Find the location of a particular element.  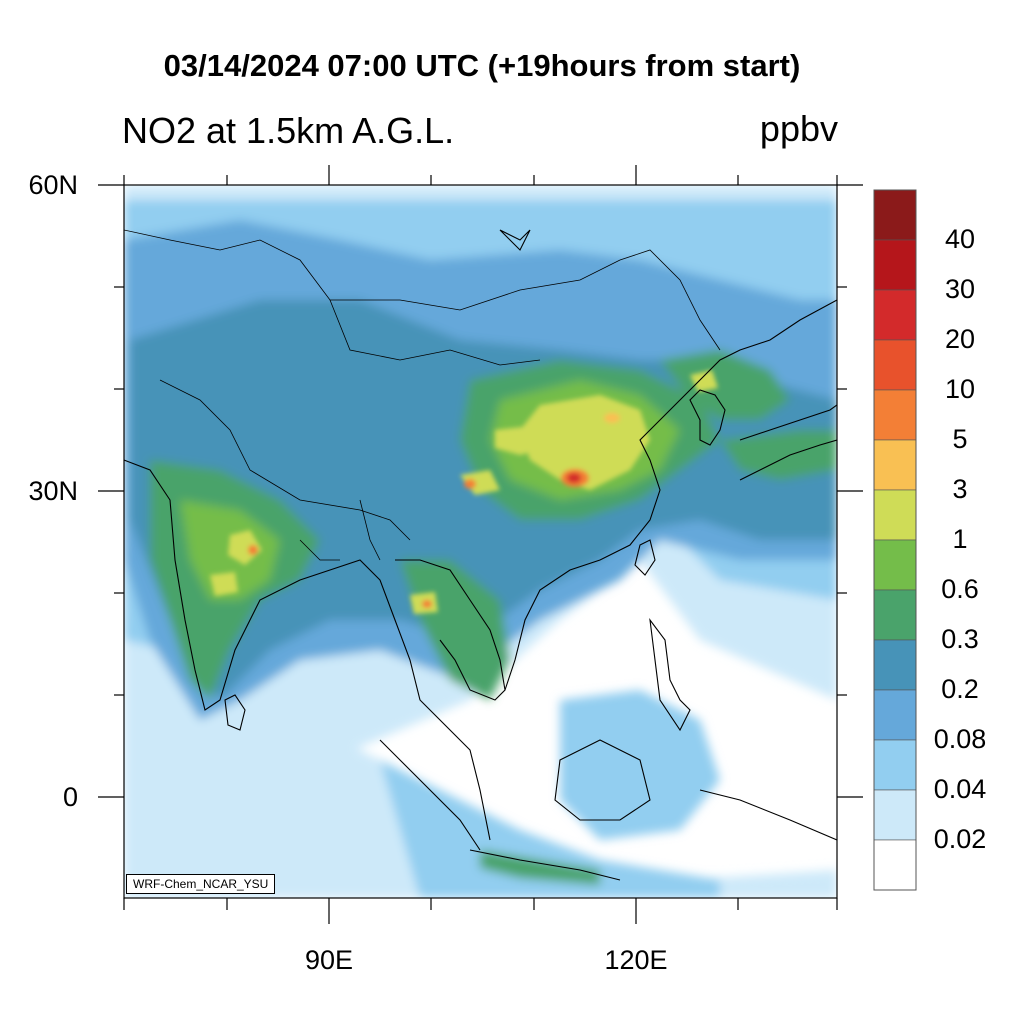

lat-label-60n: 60N is located at coordinates (53, 185).